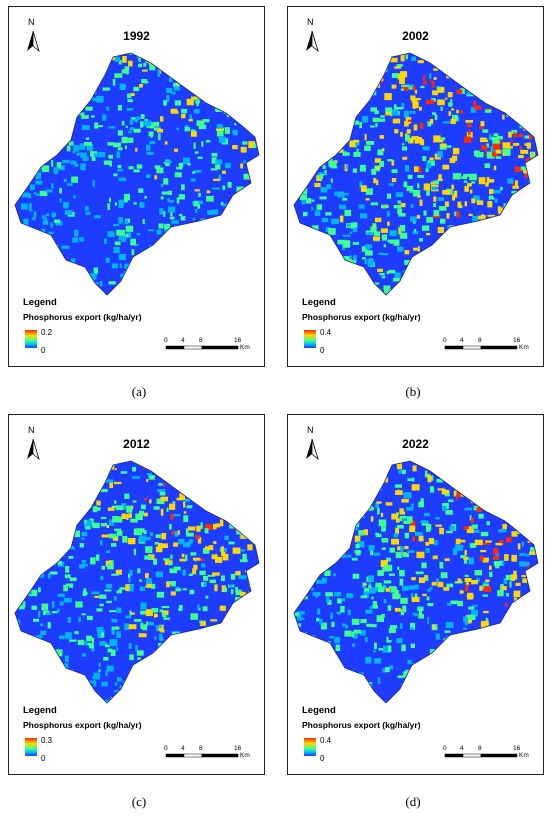  I want to click on panel-caption: (b), so click(413, 391).